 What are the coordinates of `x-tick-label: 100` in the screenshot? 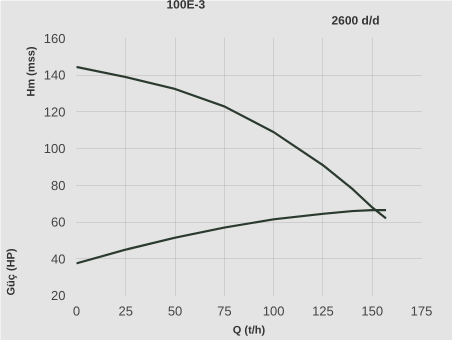 It's located at (273, 311).